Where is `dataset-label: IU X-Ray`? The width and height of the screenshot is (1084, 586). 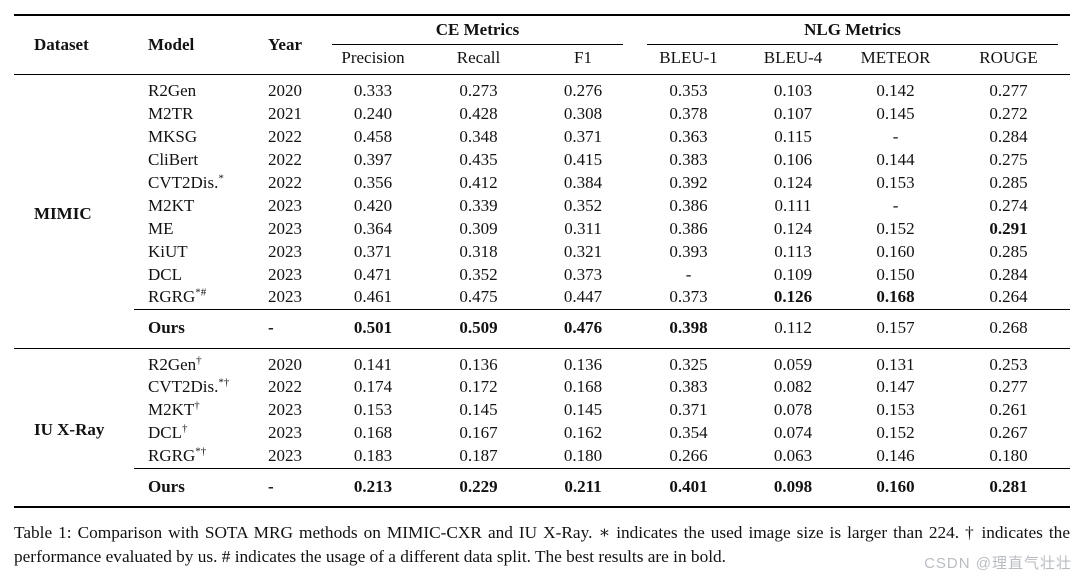
dataset-label: IU X-Ray is located at coordinates (69, 429).